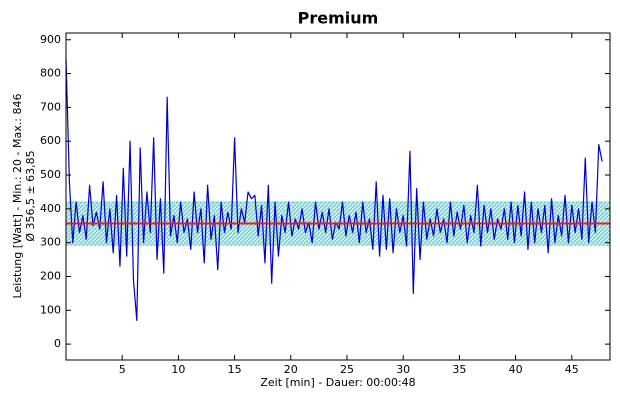 The image size is (620, 400). Describe the element at coordinates (338, 18) in the screenshot. I see `chart-title: Premium` at that location.